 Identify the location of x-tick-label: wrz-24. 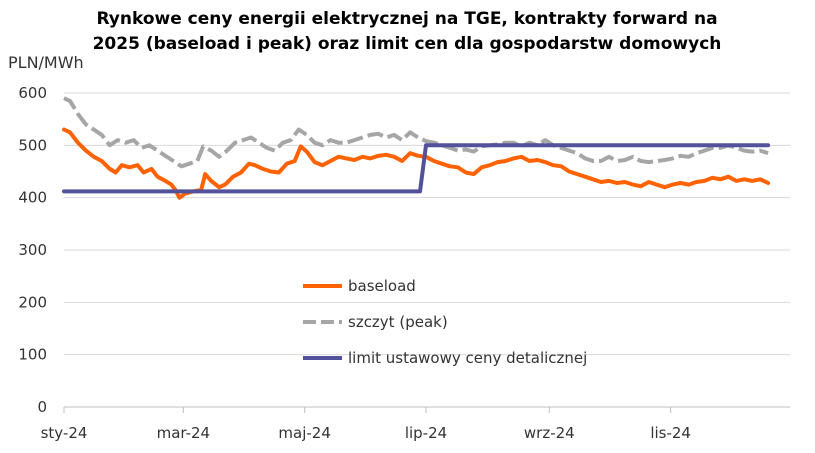
(549, 433).